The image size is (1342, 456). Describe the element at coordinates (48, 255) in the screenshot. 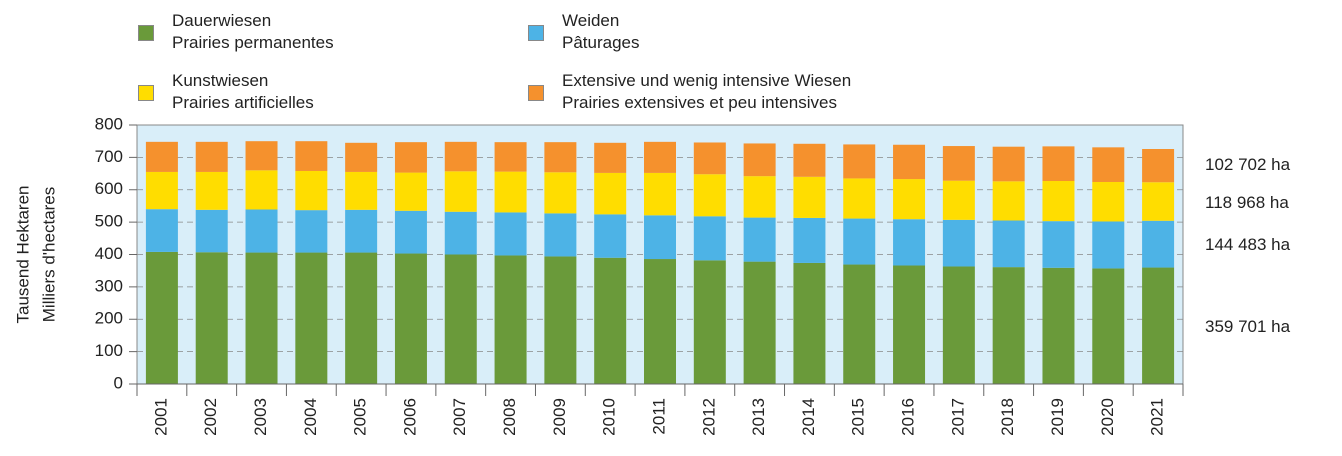

I see `y-axis-label: Milliers d'hectares` at that location.